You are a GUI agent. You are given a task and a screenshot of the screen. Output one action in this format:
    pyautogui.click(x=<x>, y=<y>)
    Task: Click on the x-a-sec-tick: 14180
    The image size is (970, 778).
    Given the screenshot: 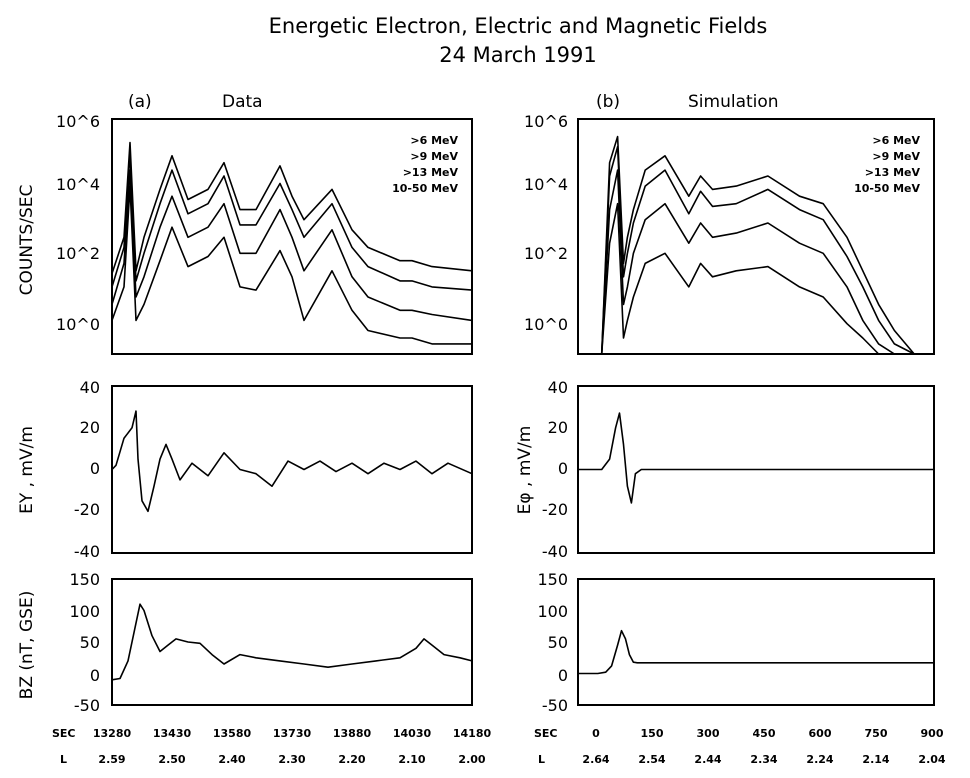 What is the action you would take?
    pyautogui.click(x=472, y=733)
    